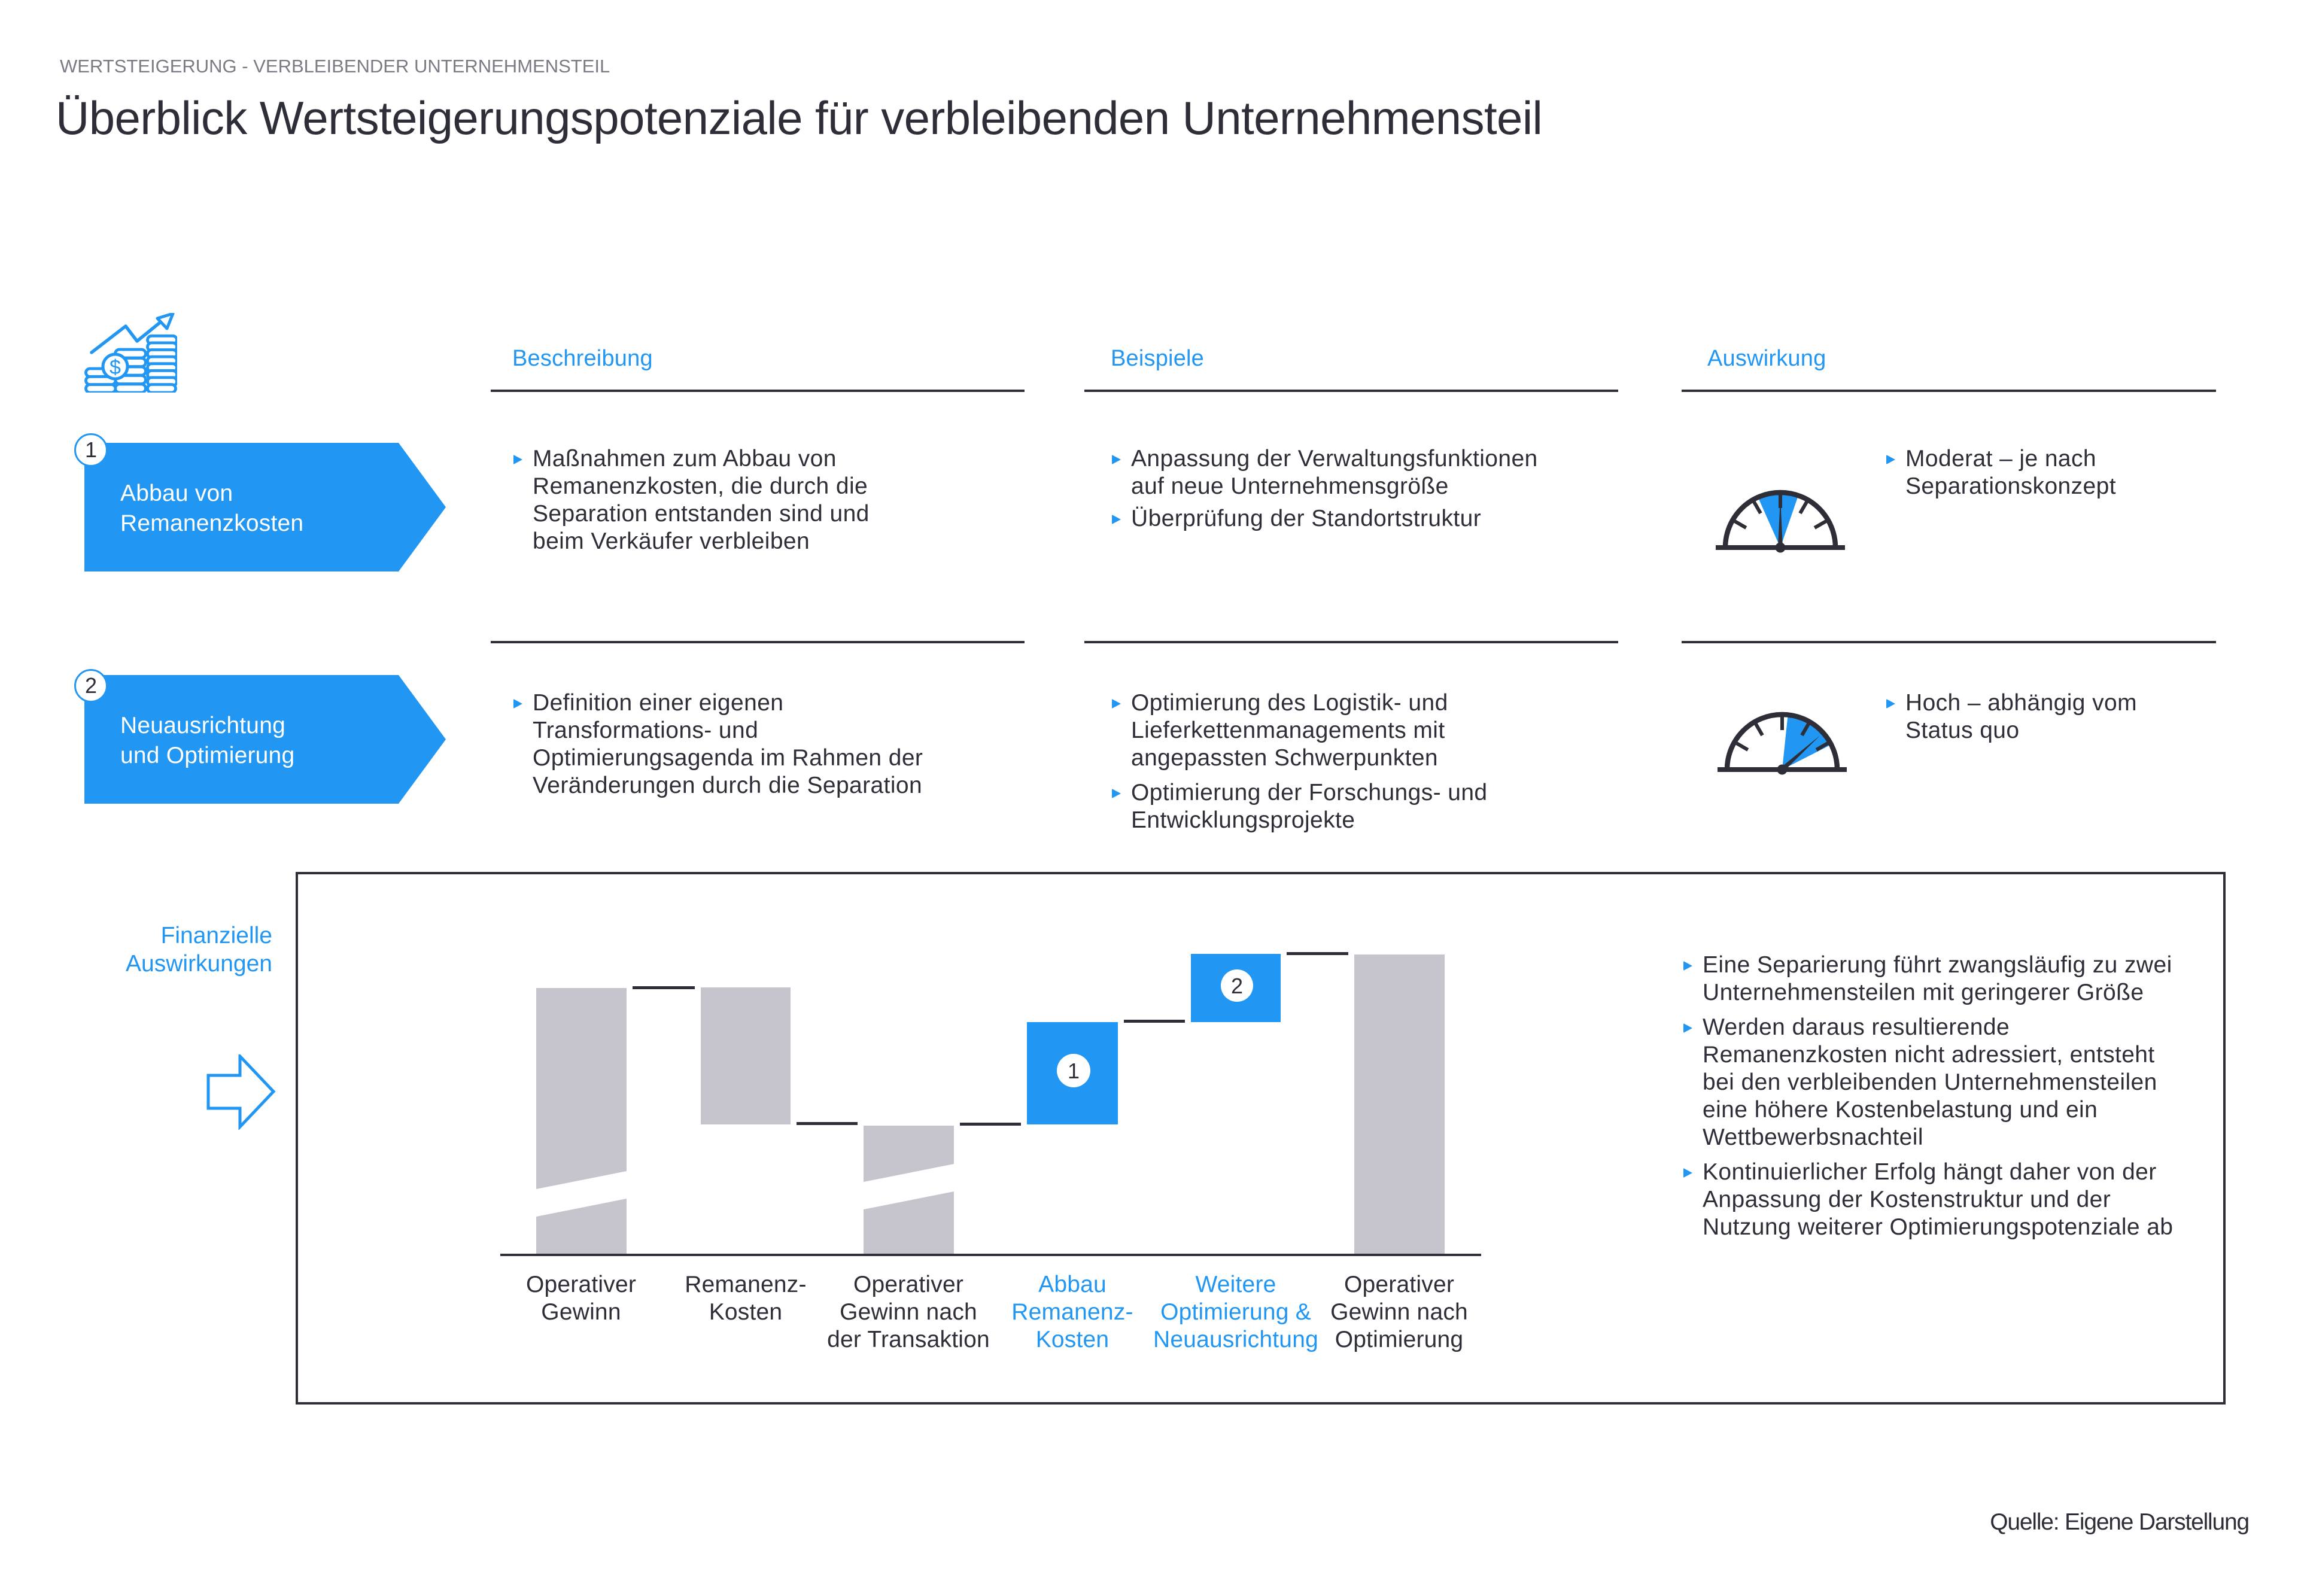 Image resolution: width=2298 pixels, height=1596 pixels. What do you see at coordinates (1074, 1071) in the screenshot?
I see `svg-text: 1` at bounding box center [1074, 1071].